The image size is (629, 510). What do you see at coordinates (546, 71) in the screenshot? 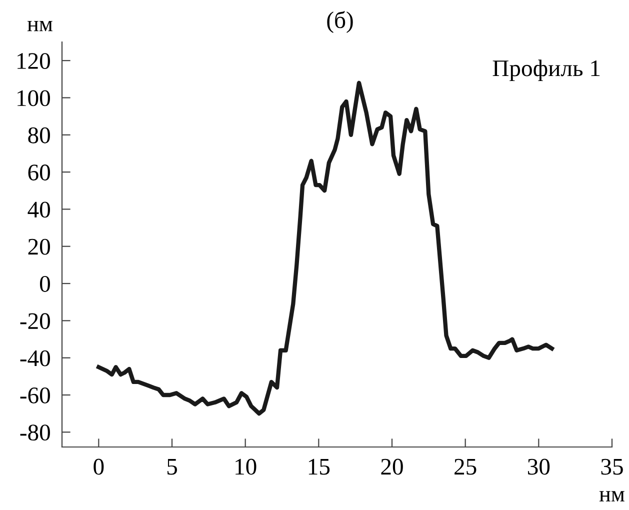
I see `annotation: Профиль 1` at bounding box center [546, 71].